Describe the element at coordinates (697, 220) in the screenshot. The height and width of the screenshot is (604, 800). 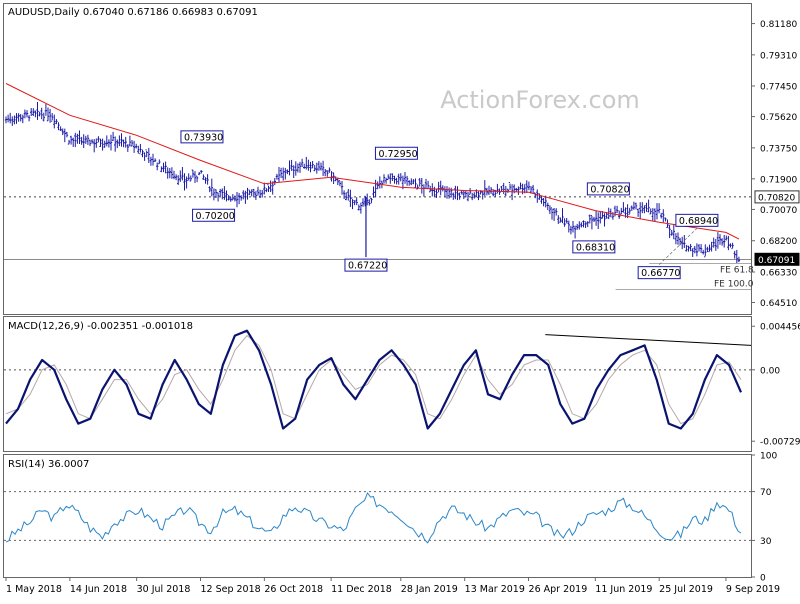
I see `price-annotation: 0.68940` at that location.